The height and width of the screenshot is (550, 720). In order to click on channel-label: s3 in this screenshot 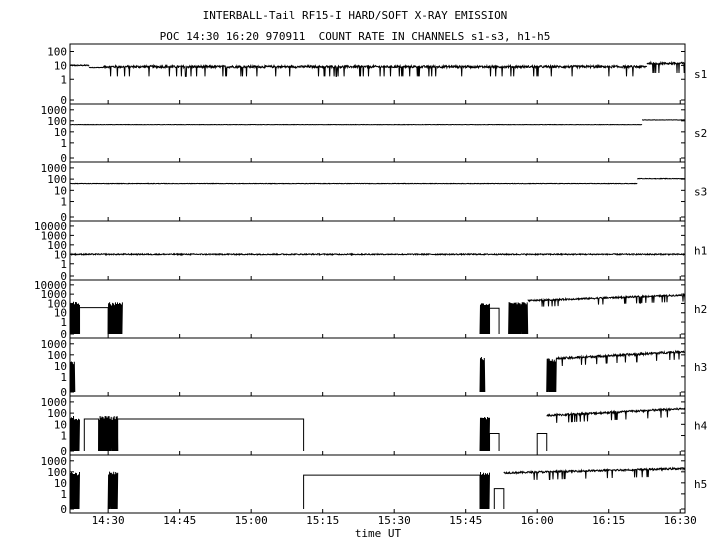, I will do `click(700, 192)`.